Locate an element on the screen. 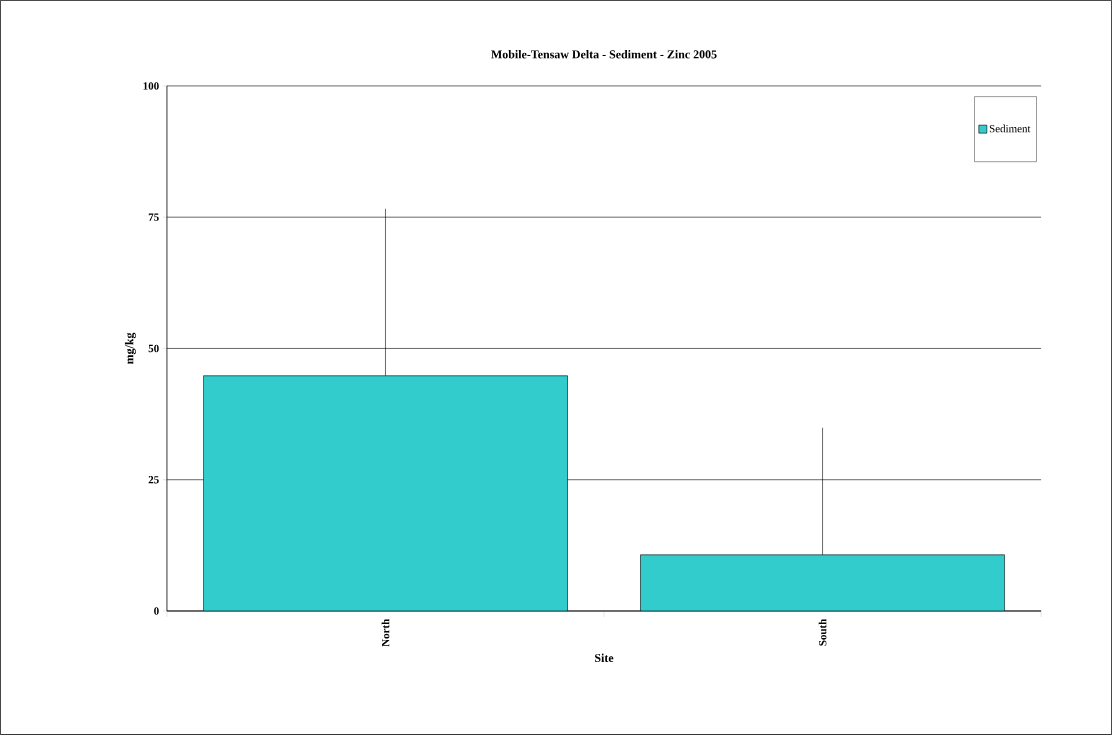  legend-label: Sediment is located at coordinates (1010, 128).